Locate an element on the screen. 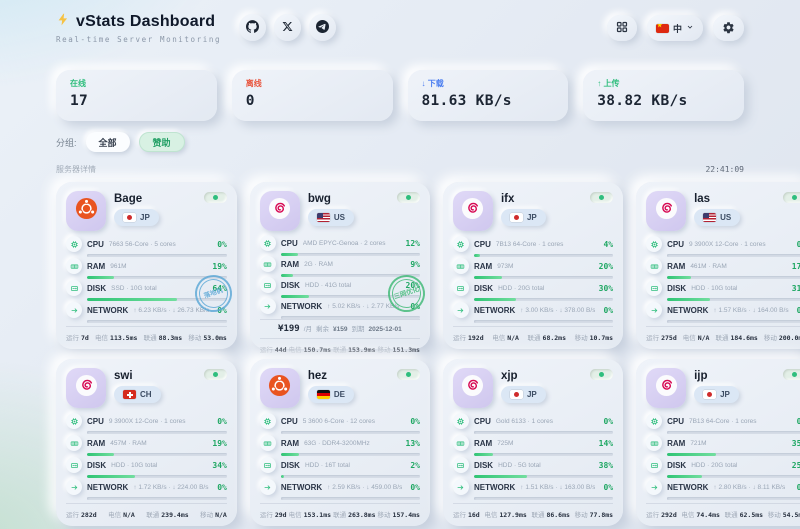 The image size is (800, 529). group-filter-label: 分组: is located at coordinates (66, 142).